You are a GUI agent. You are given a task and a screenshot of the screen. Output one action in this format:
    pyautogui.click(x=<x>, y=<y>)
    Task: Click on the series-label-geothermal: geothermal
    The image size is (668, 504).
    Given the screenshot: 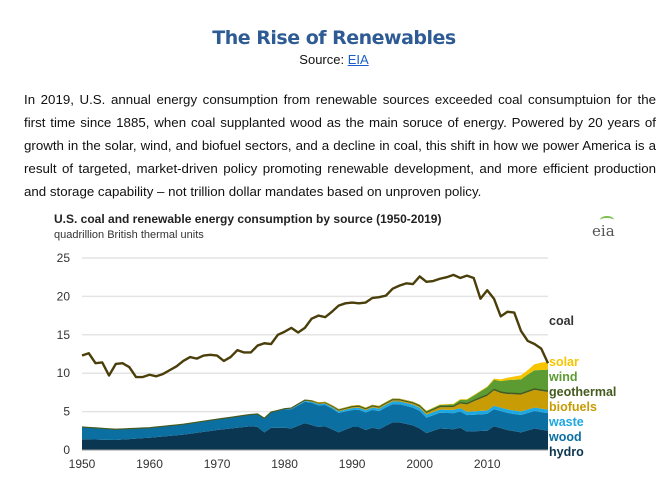 What is the action you would take?
    pyautogui.click(x=582, y=392)
    